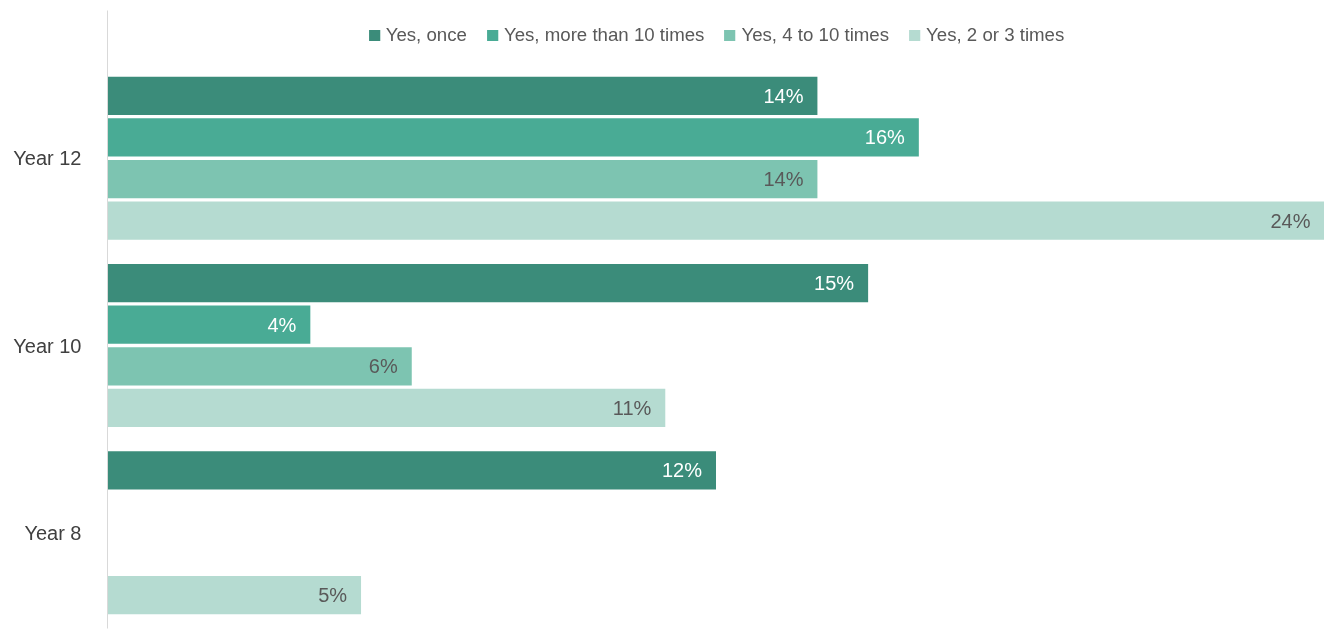 This screenshot has width=1324, height=630. What do you see at coordinates (995, 35) in the screenshot?
I see `legend-label: Yes, 2 or 3 times` at bounding box center [995, 35].